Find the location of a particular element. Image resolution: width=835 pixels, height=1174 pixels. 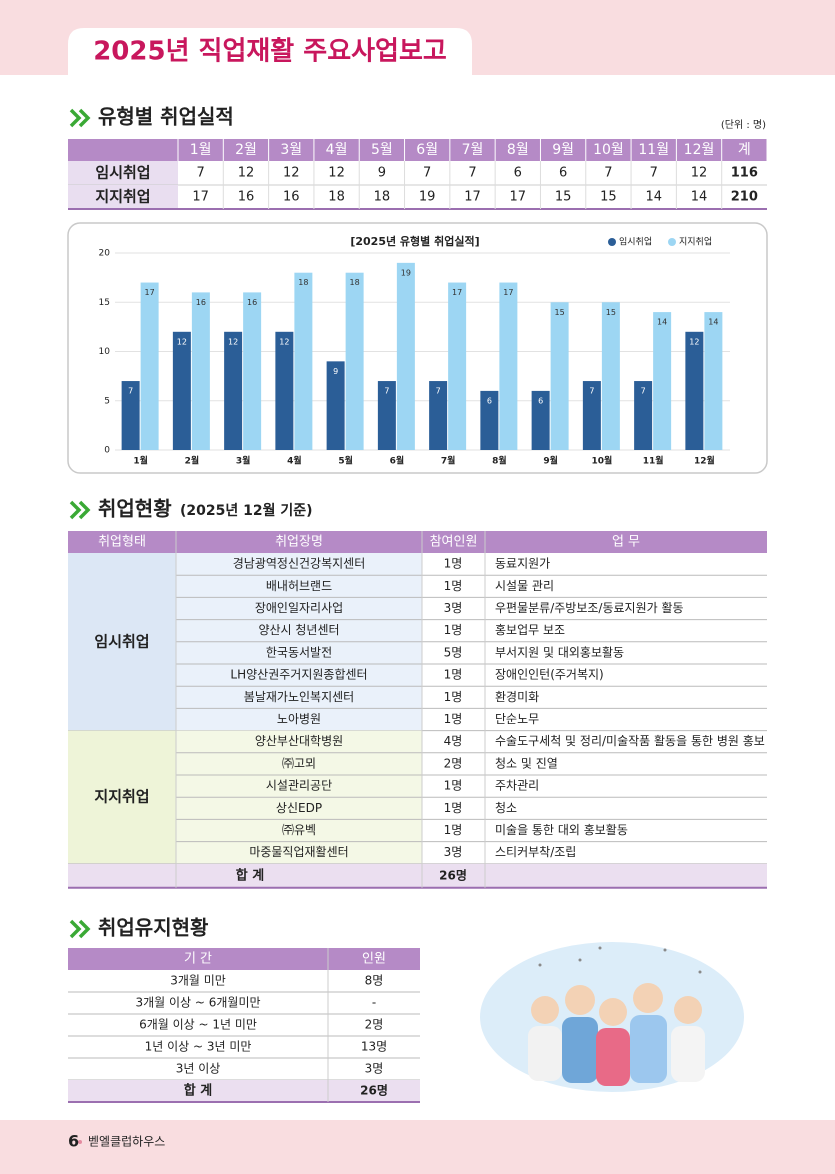

section-title: 취업유지현황 is located at coordinates (153, 928).